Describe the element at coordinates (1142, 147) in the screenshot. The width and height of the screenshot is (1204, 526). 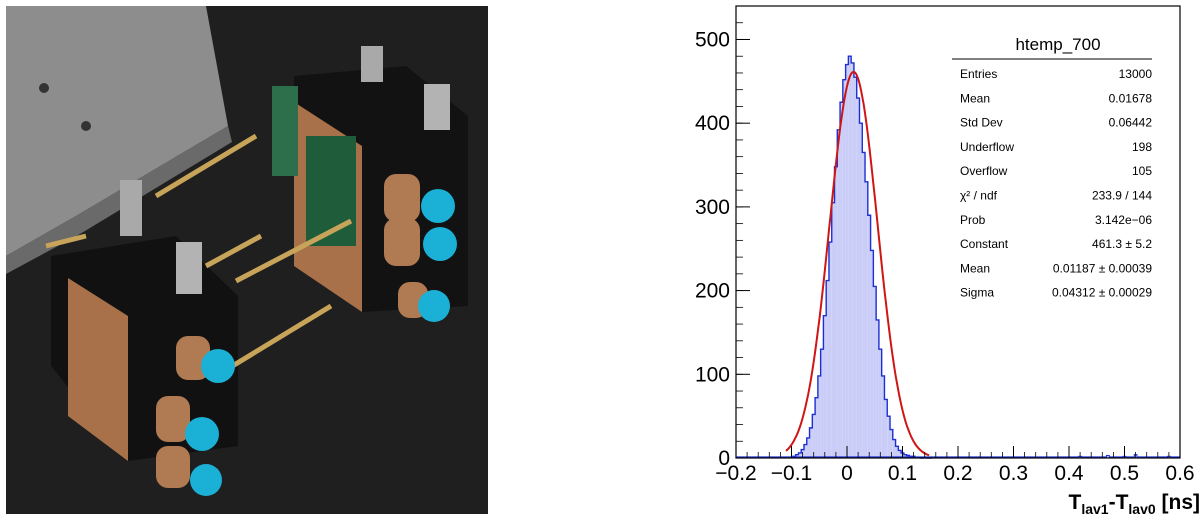
I see `stats-value: 198` at that location.